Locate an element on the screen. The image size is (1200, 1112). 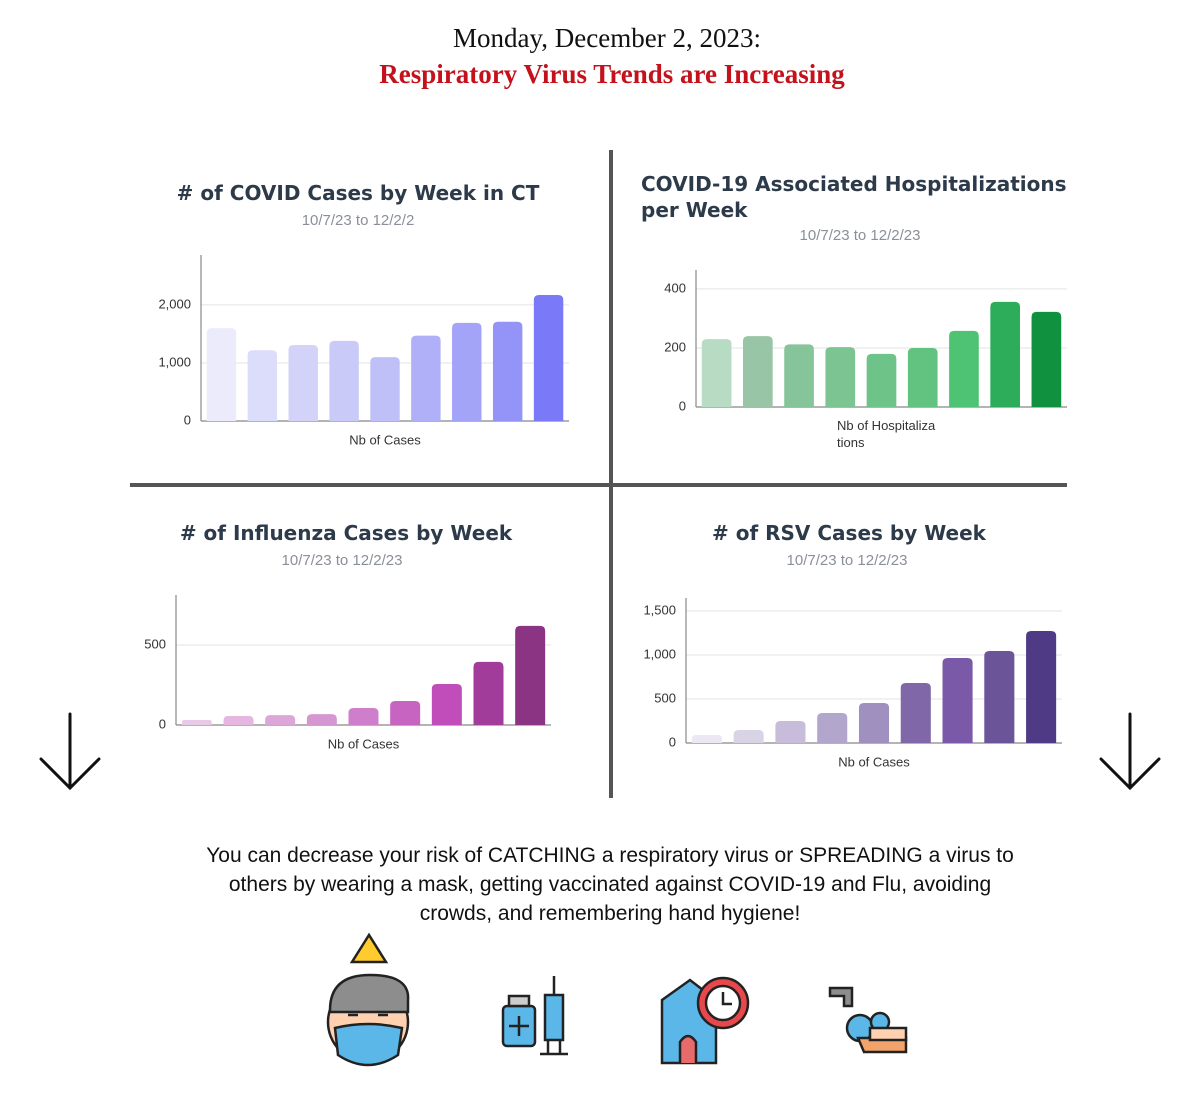
chart-title-box: # of Influenza Cases by Week is located at coordinates (346, 533).